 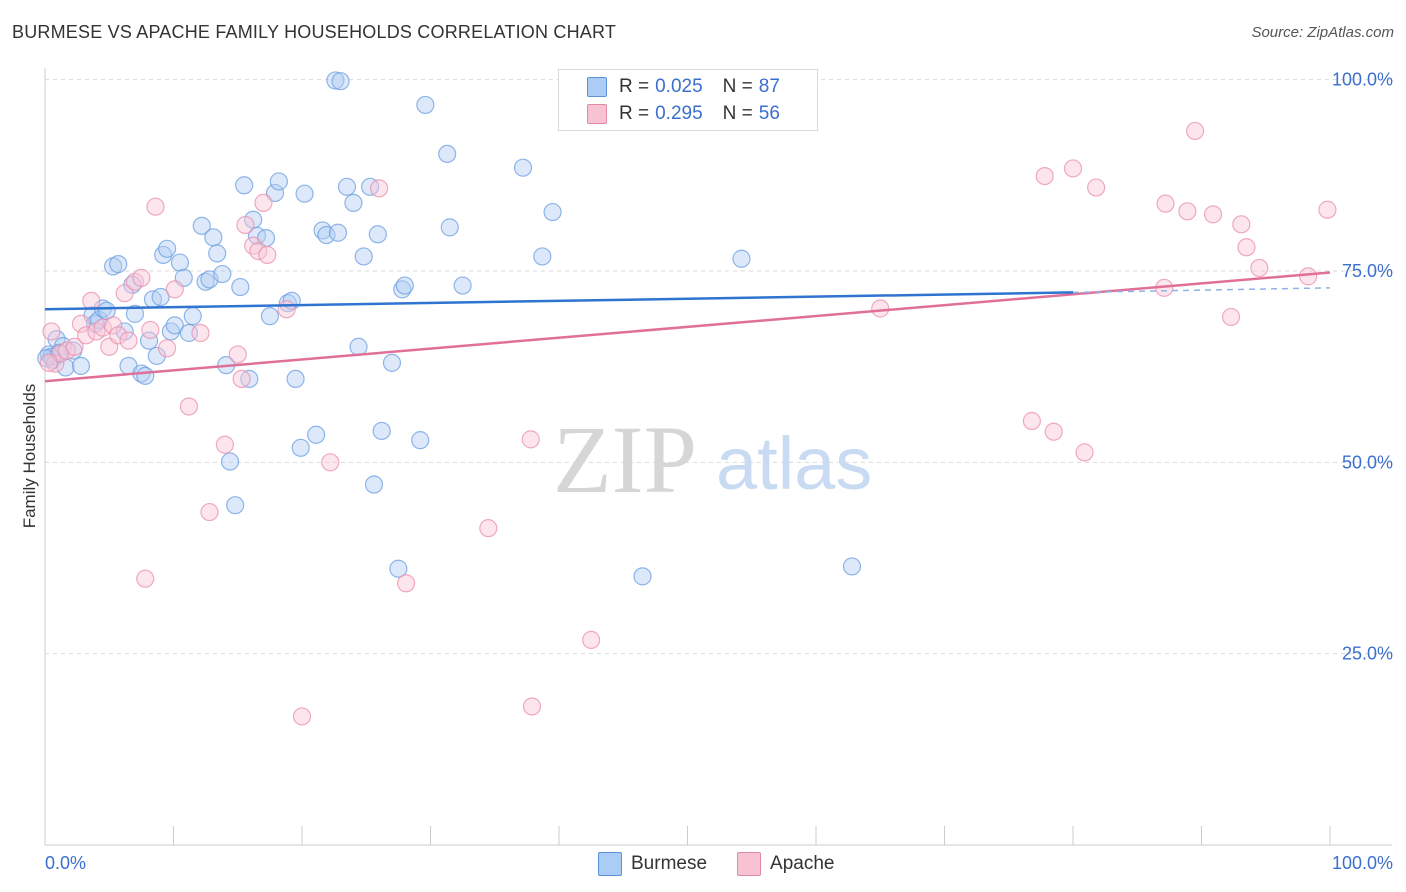 What do you see at coordinates (737, 113) in the screenshot?
I see `n-label: N =` at bounding box center [737, 113].